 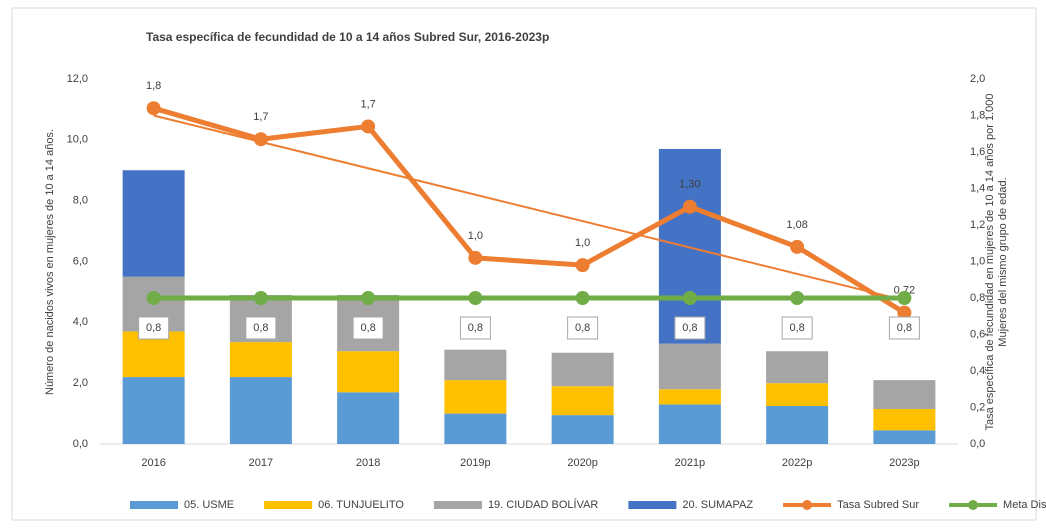 I want to click on y-tick-label: 8,0, so click(x=80, y=201).